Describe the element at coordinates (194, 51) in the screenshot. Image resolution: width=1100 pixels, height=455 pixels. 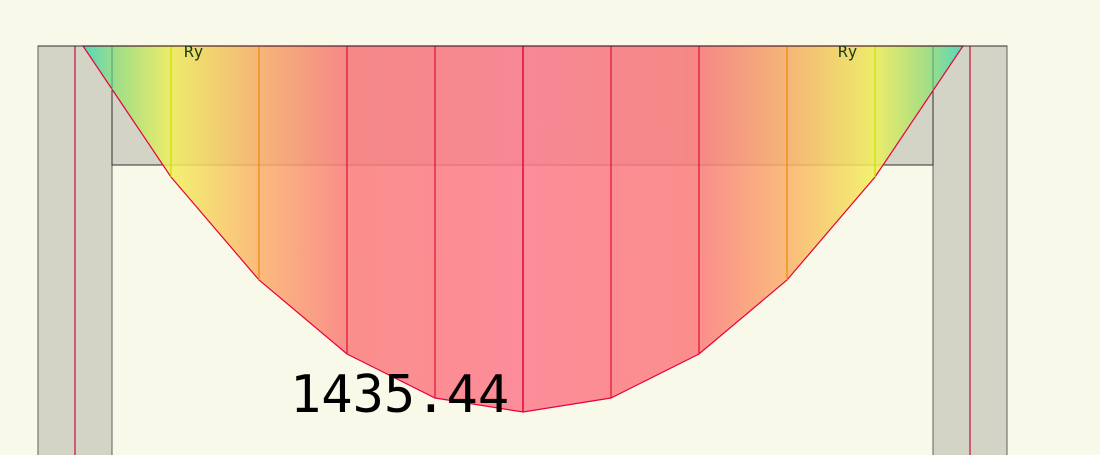
I see `reaction-label-left: Ry` at that location.